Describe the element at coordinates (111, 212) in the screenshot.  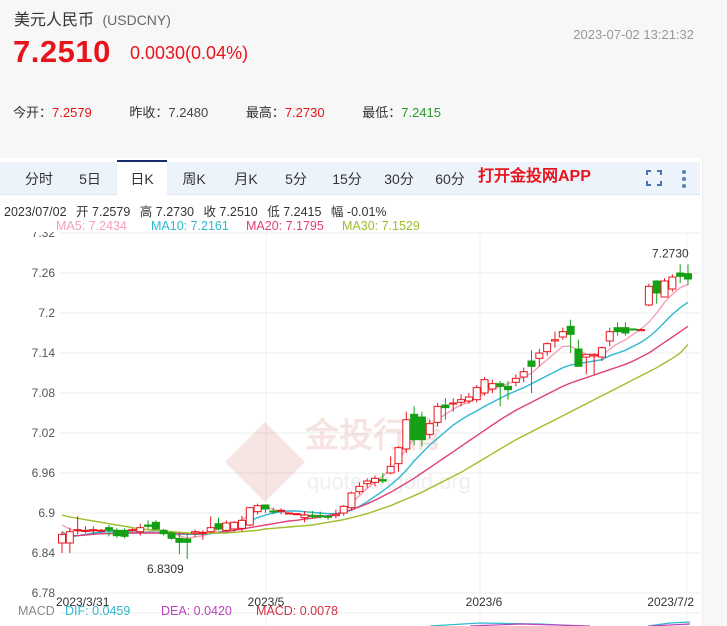
I see `ohlc-open: 7.2579` at that location.